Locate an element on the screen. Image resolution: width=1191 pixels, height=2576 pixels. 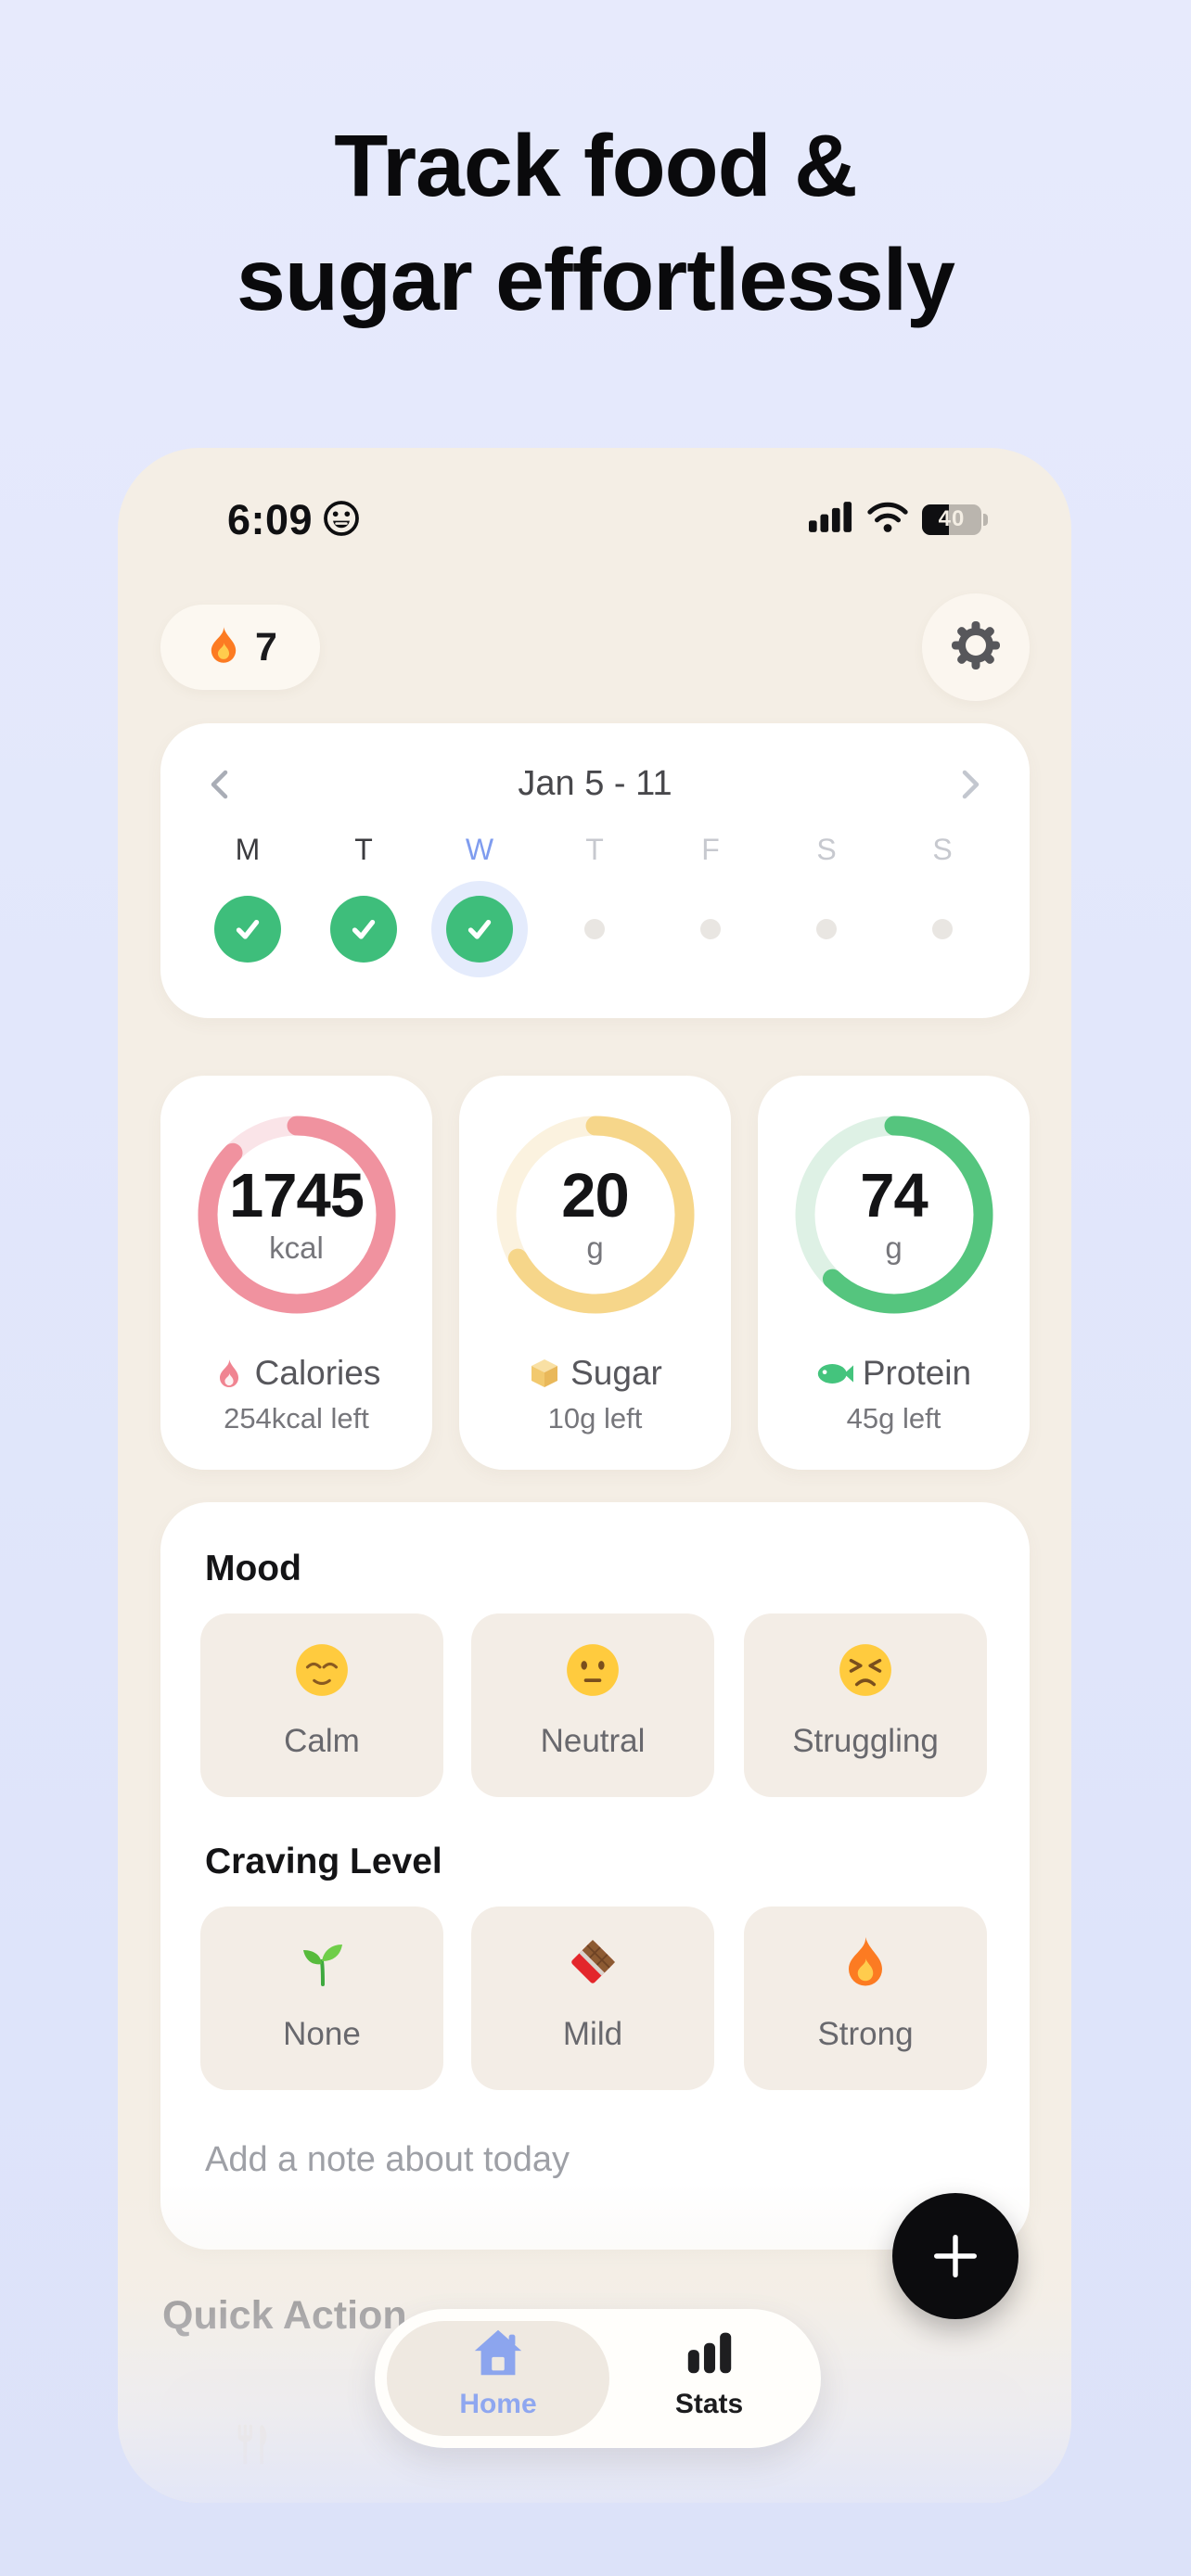
next-week-button is located at coordinates (970, 784).